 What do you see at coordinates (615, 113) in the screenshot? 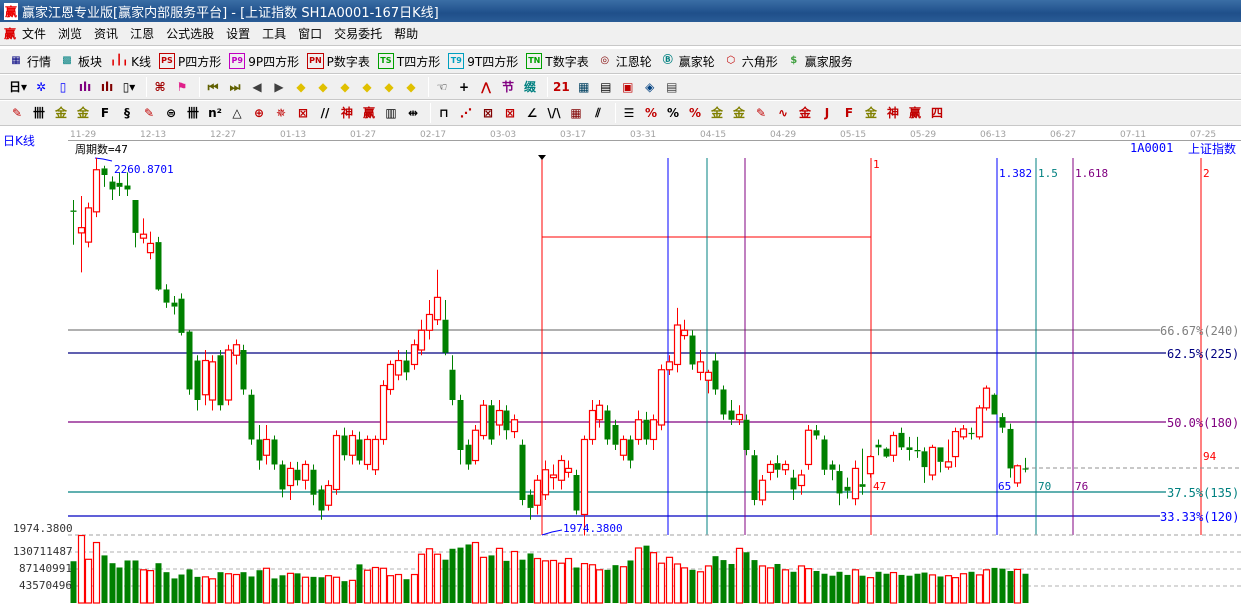
I see `toolbar-separator` at bounding box center [615, 113].